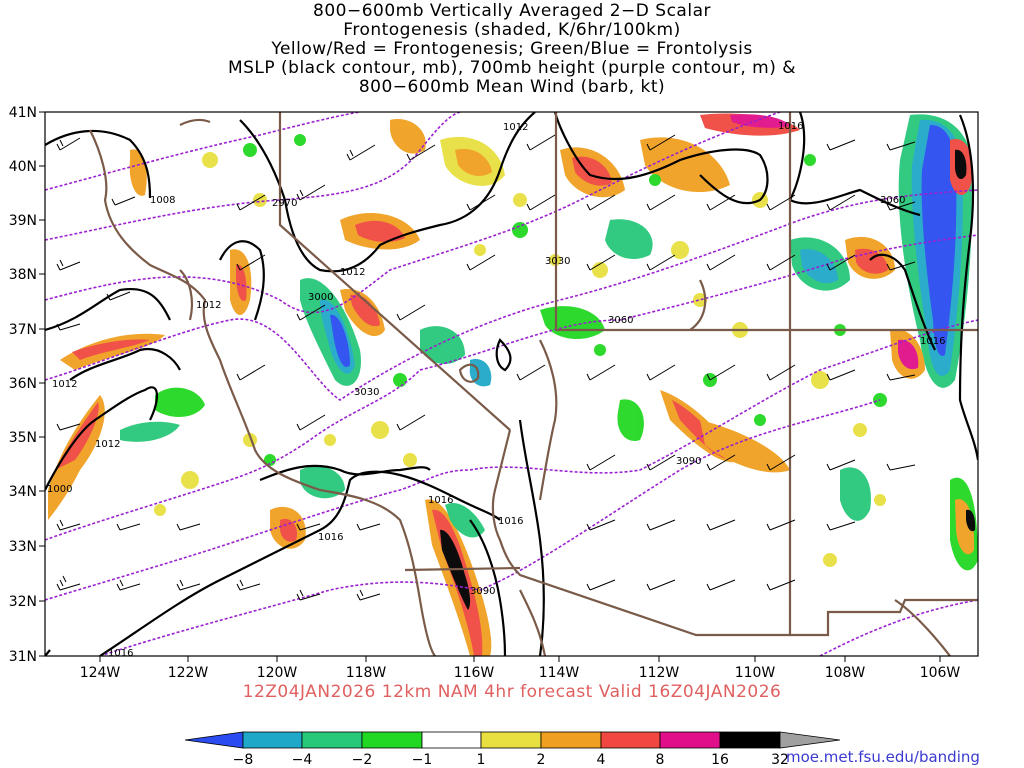 The width and height of the screenshot is (1024, 768). What do you see at coordinates (23, 602) in the screenshot?
I see `lat-label: 32N` at bounding box center [23, 602].